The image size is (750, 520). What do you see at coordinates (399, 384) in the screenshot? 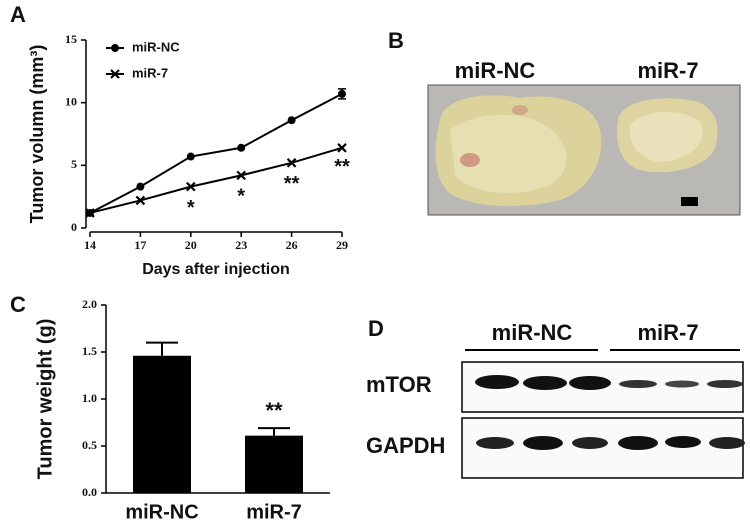
I see `row-label: mTOR` at bounding box center [399, 384].